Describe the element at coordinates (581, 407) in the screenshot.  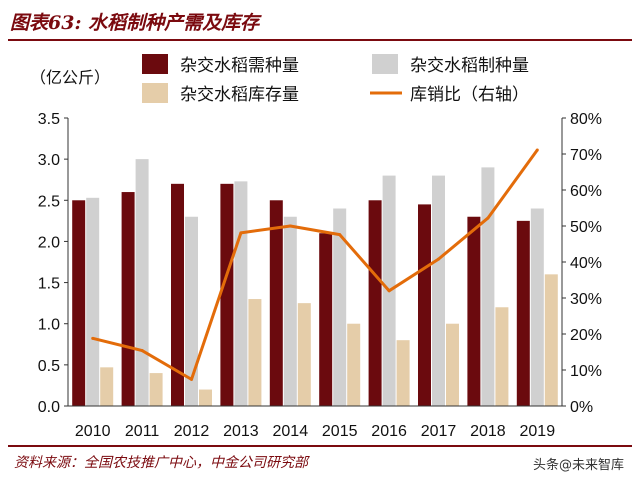
I see `y2-tick-label: 0%` at that location.